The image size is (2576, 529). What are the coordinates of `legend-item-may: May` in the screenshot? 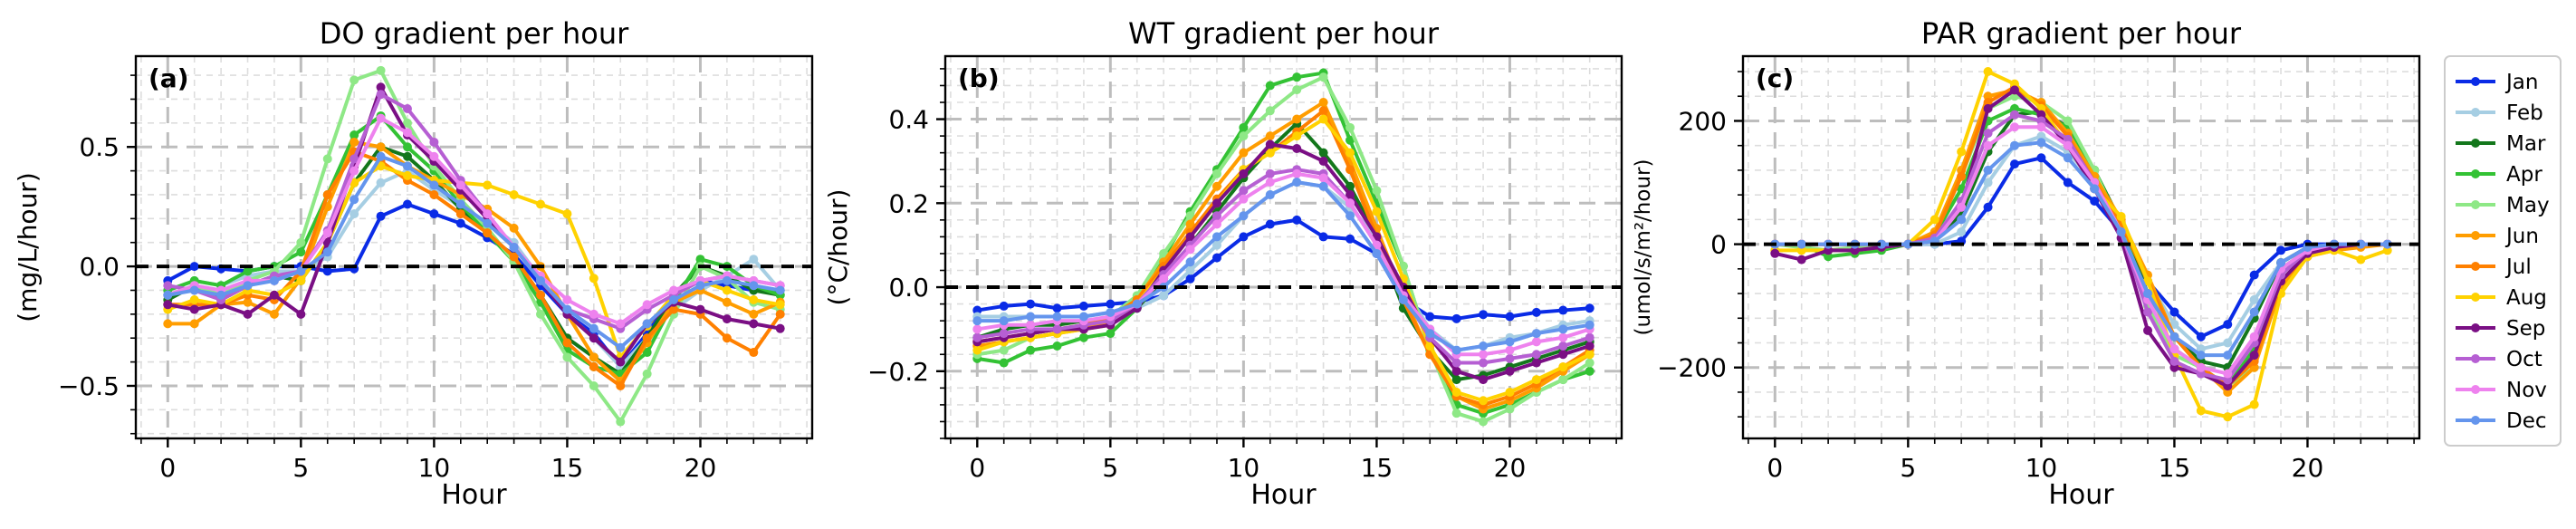 It's located at (2503, 206).